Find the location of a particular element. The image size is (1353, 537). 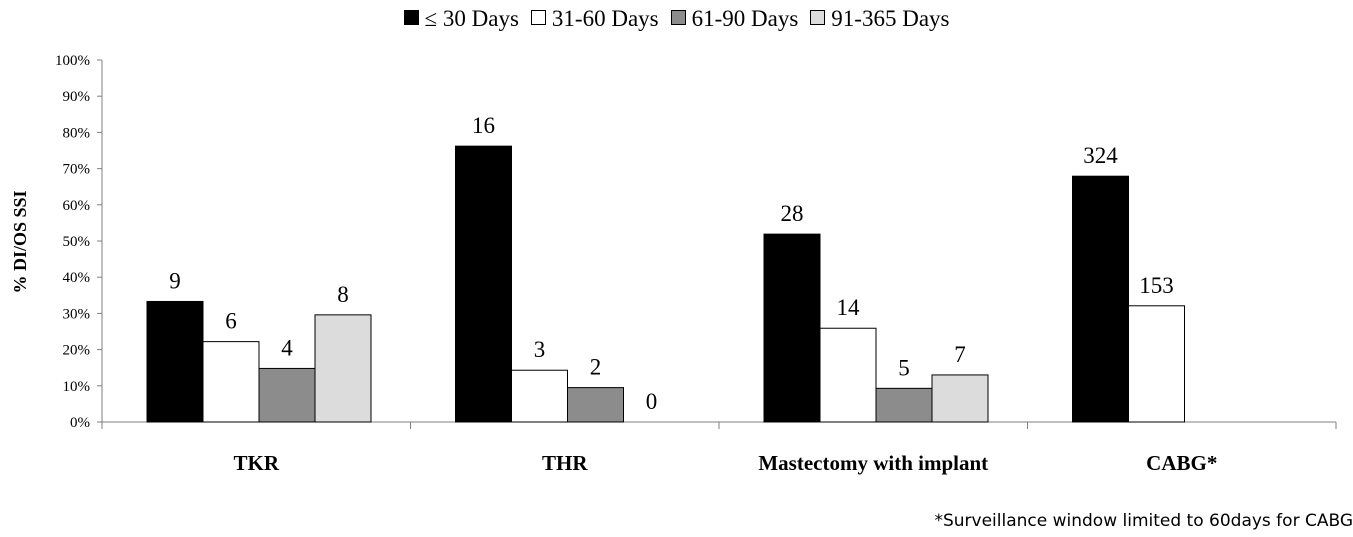

legend-item: ≤ 30 Days is located at coordinates (461, 19).